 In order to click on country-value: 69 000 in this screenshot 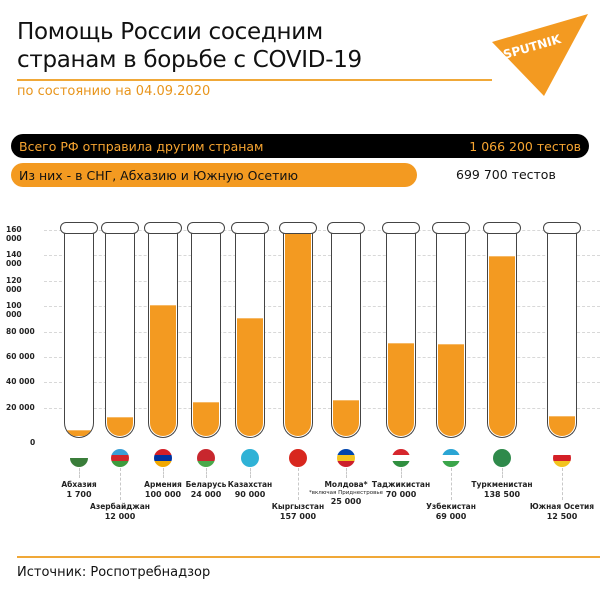, I will do `click(451, 516)`.